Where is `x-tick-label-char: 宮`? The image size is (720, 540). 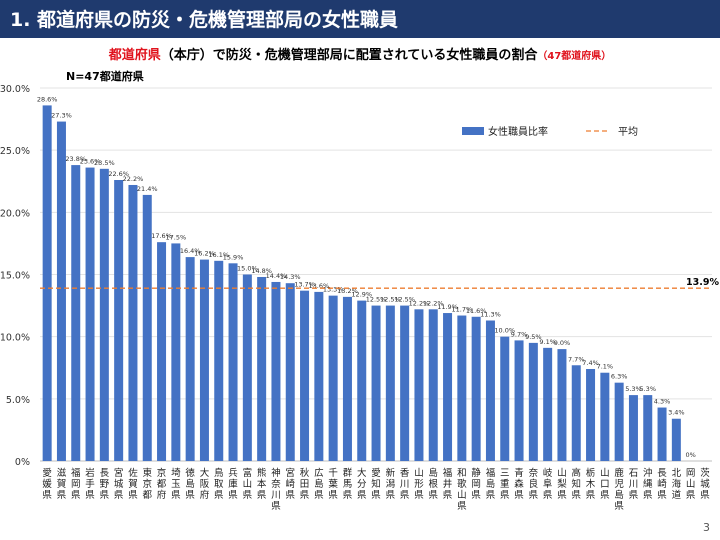
x-tick-label-char: 宮 is located at coordinates (119, 473).